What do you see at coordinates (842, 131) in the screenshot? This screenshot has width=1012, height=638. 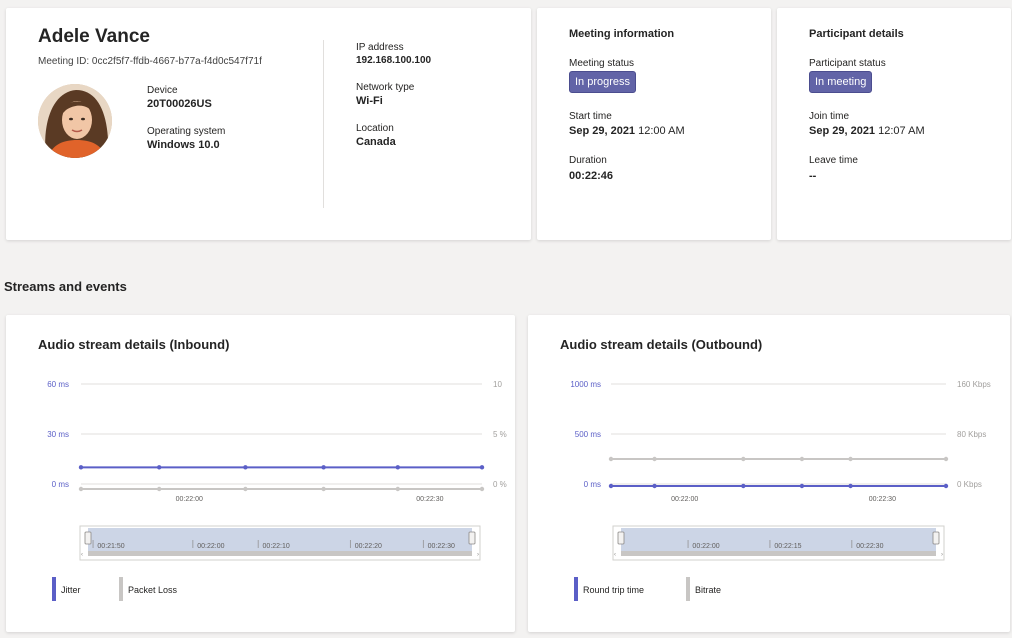 I see `join-date: Sep 29, 2021` at bounding box center [842, 131].